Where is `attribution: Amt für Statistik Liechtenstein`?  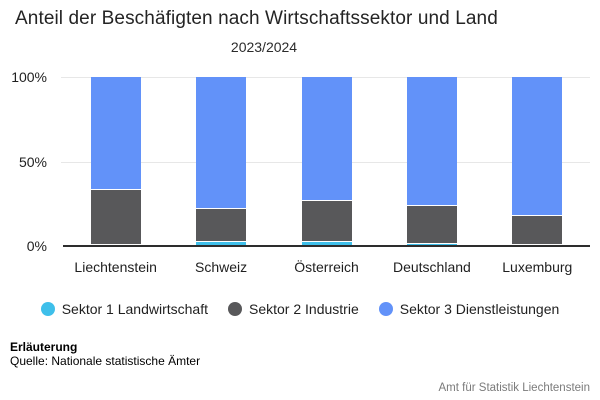 attribution: Amt für Statistik Liechtenstein is located at coordinates (514, 388).